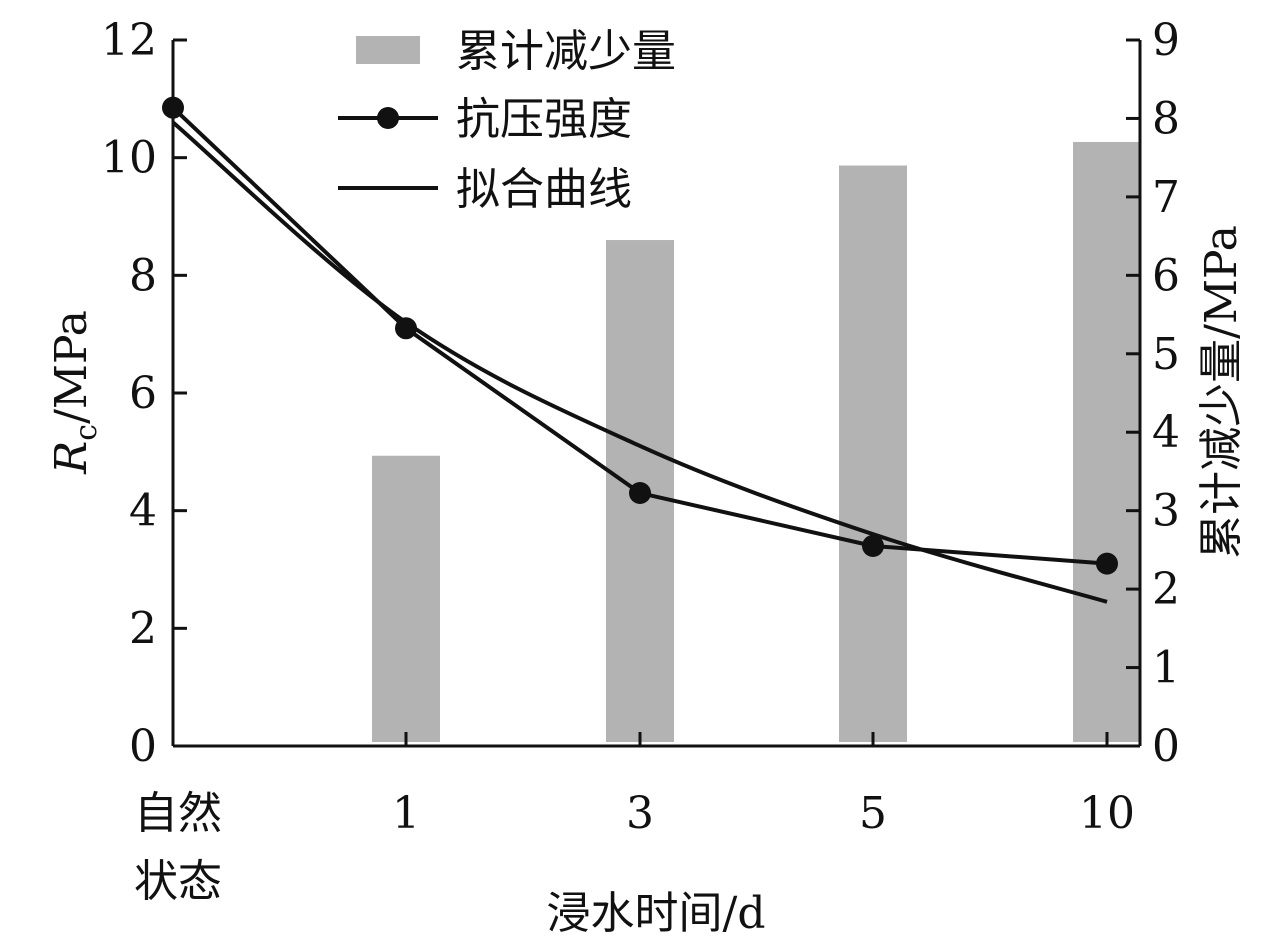 The height and width of the screenshot is (948, 1269). What do you see at coordinates (143, 628) in the screenshot?
I see `left-y-tick-label: 2` at bounding box center [143, 628].